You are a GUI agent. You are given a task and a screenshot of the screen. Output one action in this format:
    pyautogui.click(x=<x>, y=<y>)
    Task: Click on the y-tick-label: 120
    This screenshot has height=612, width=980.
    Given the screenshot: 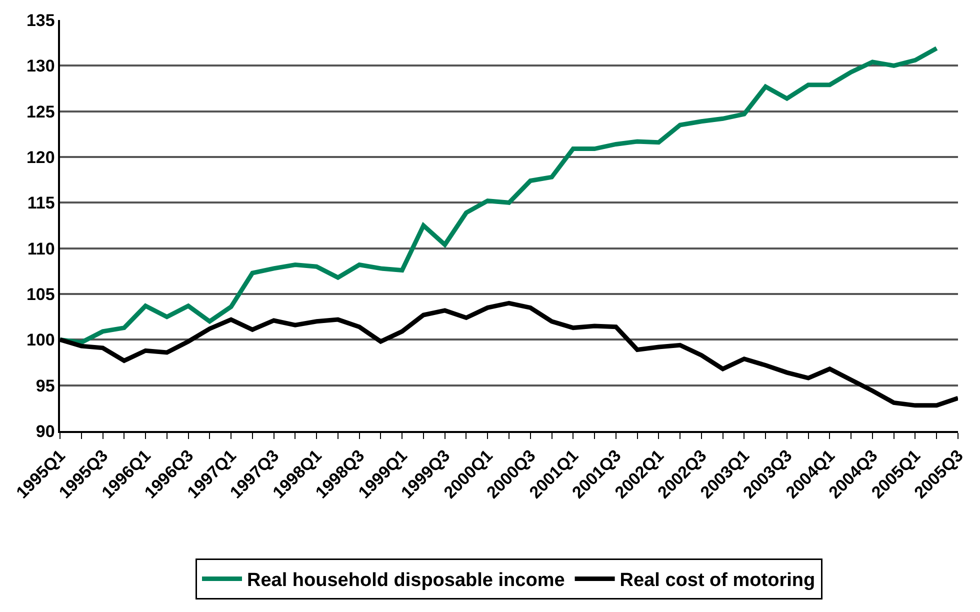 What is the action you would take?
    pyautogui.click(x=40, y=157)
    